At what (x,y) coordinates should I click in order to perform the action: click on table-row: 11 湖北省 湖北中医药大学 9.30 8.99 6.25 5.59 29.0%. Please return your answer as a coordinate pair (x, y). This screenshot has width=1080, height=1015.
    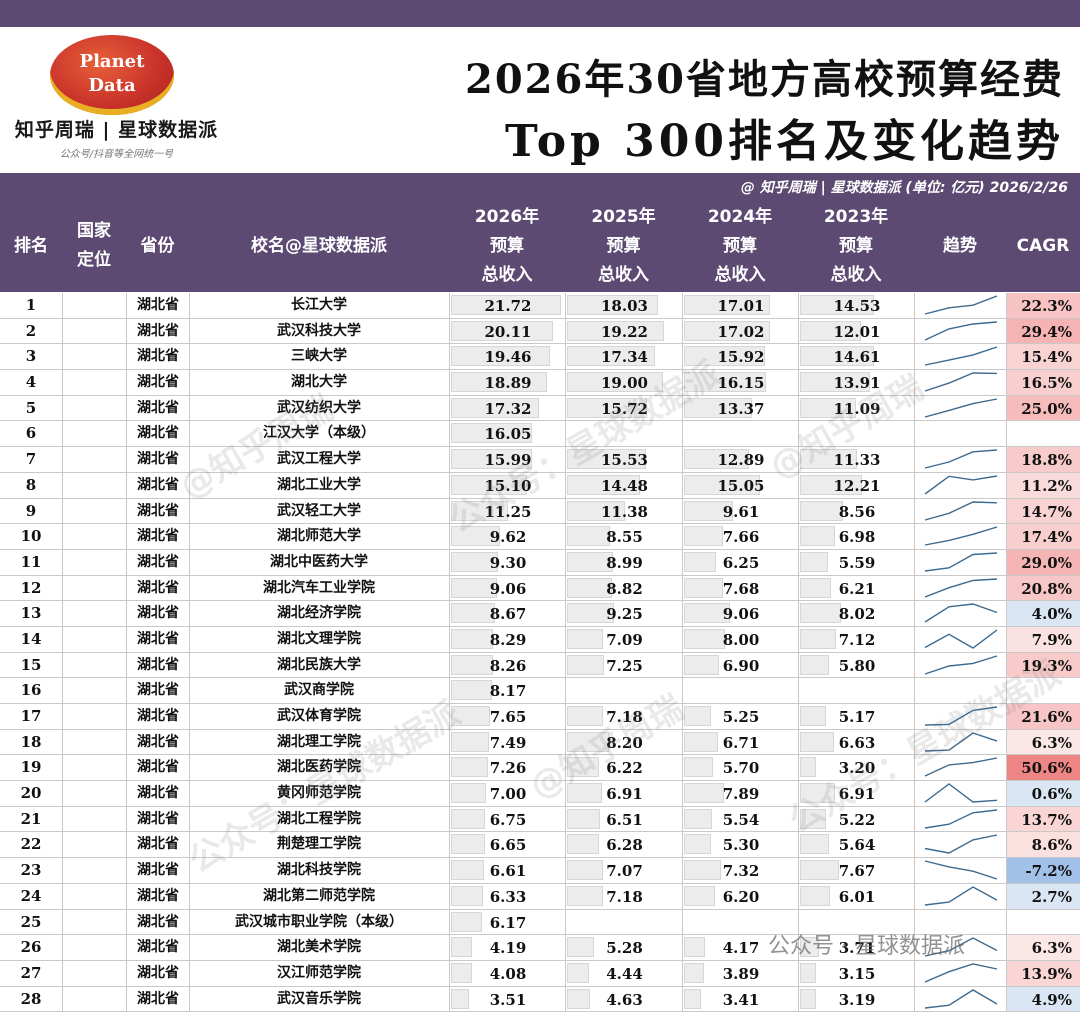
    Looking at the image, I should click on (540, 562).